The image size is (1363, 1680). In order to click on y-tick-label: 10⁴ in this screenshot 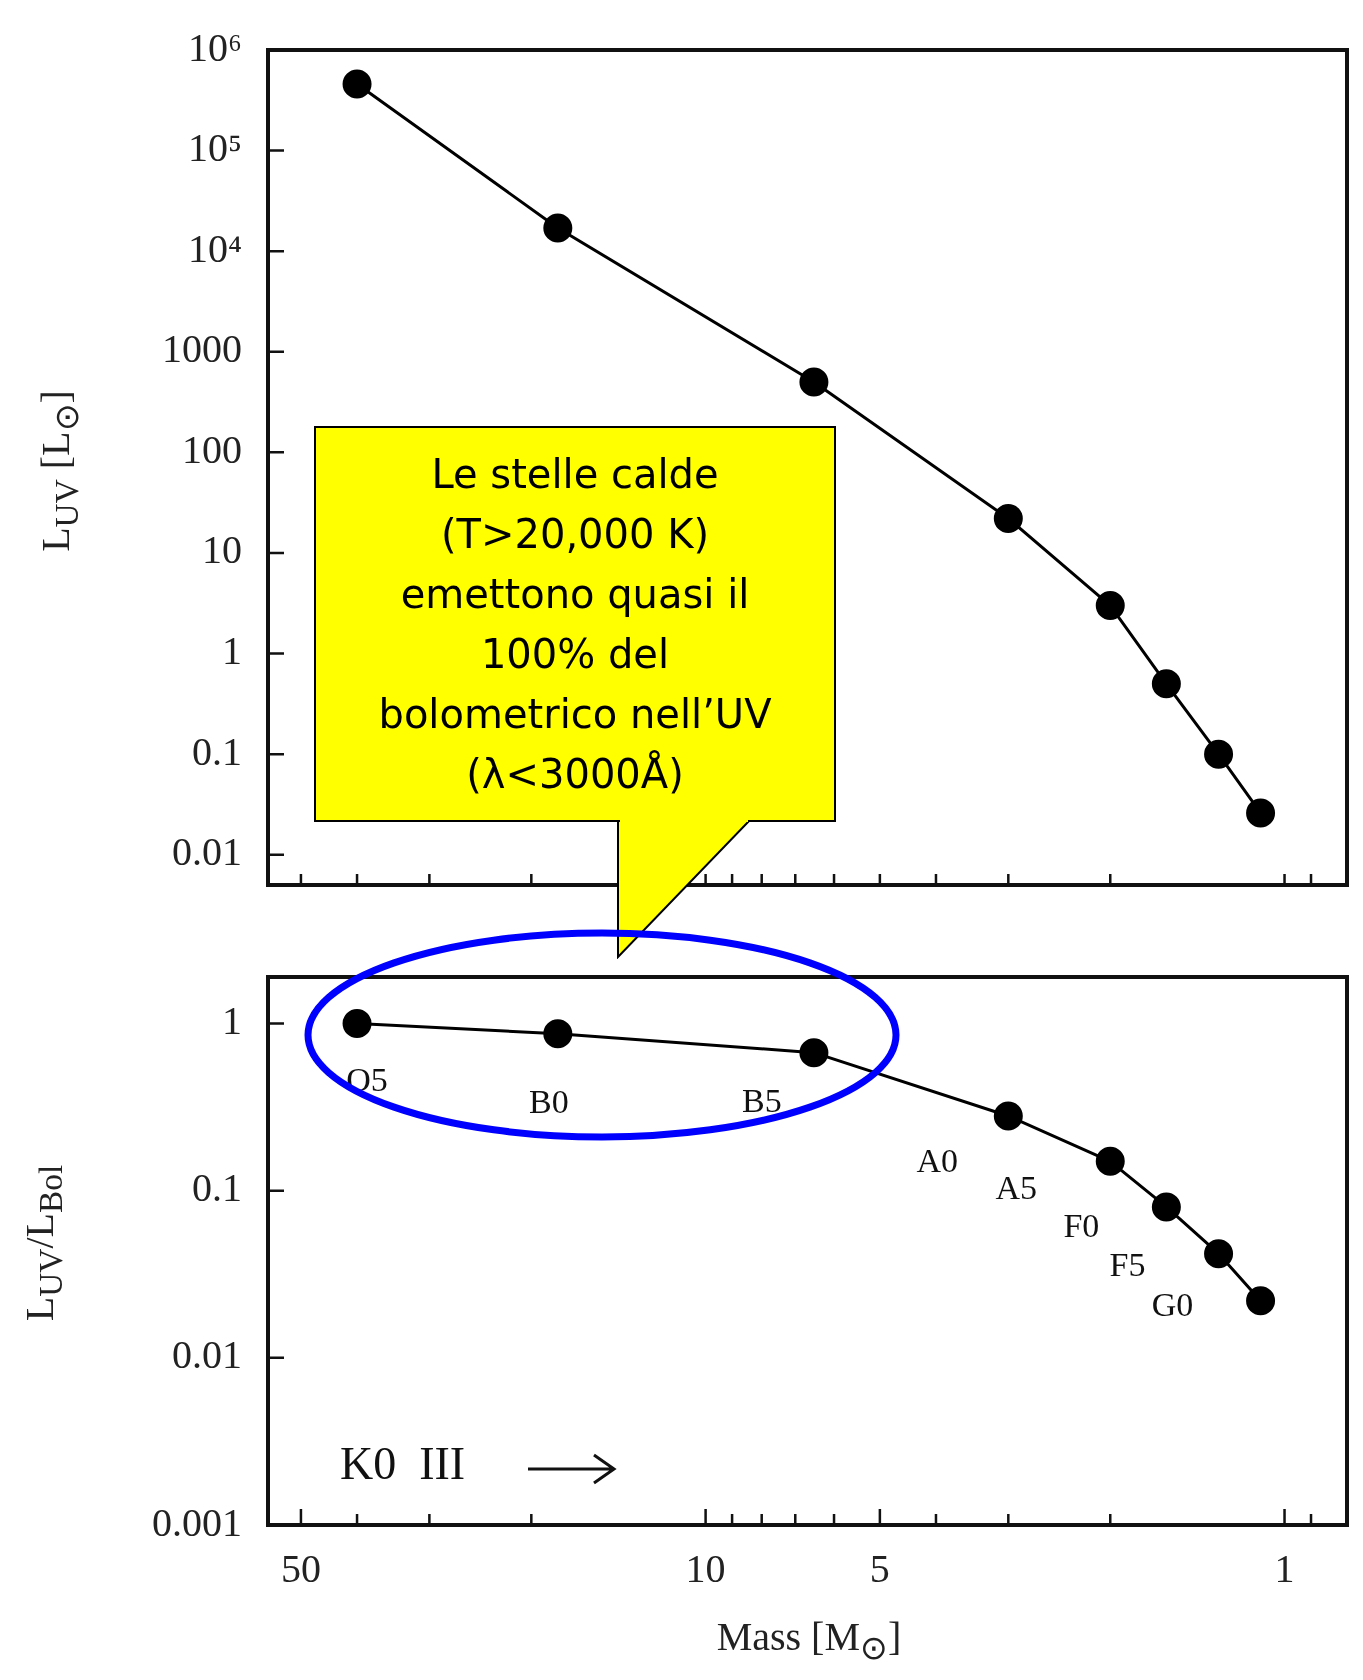, I will do `click(215, 248)`.